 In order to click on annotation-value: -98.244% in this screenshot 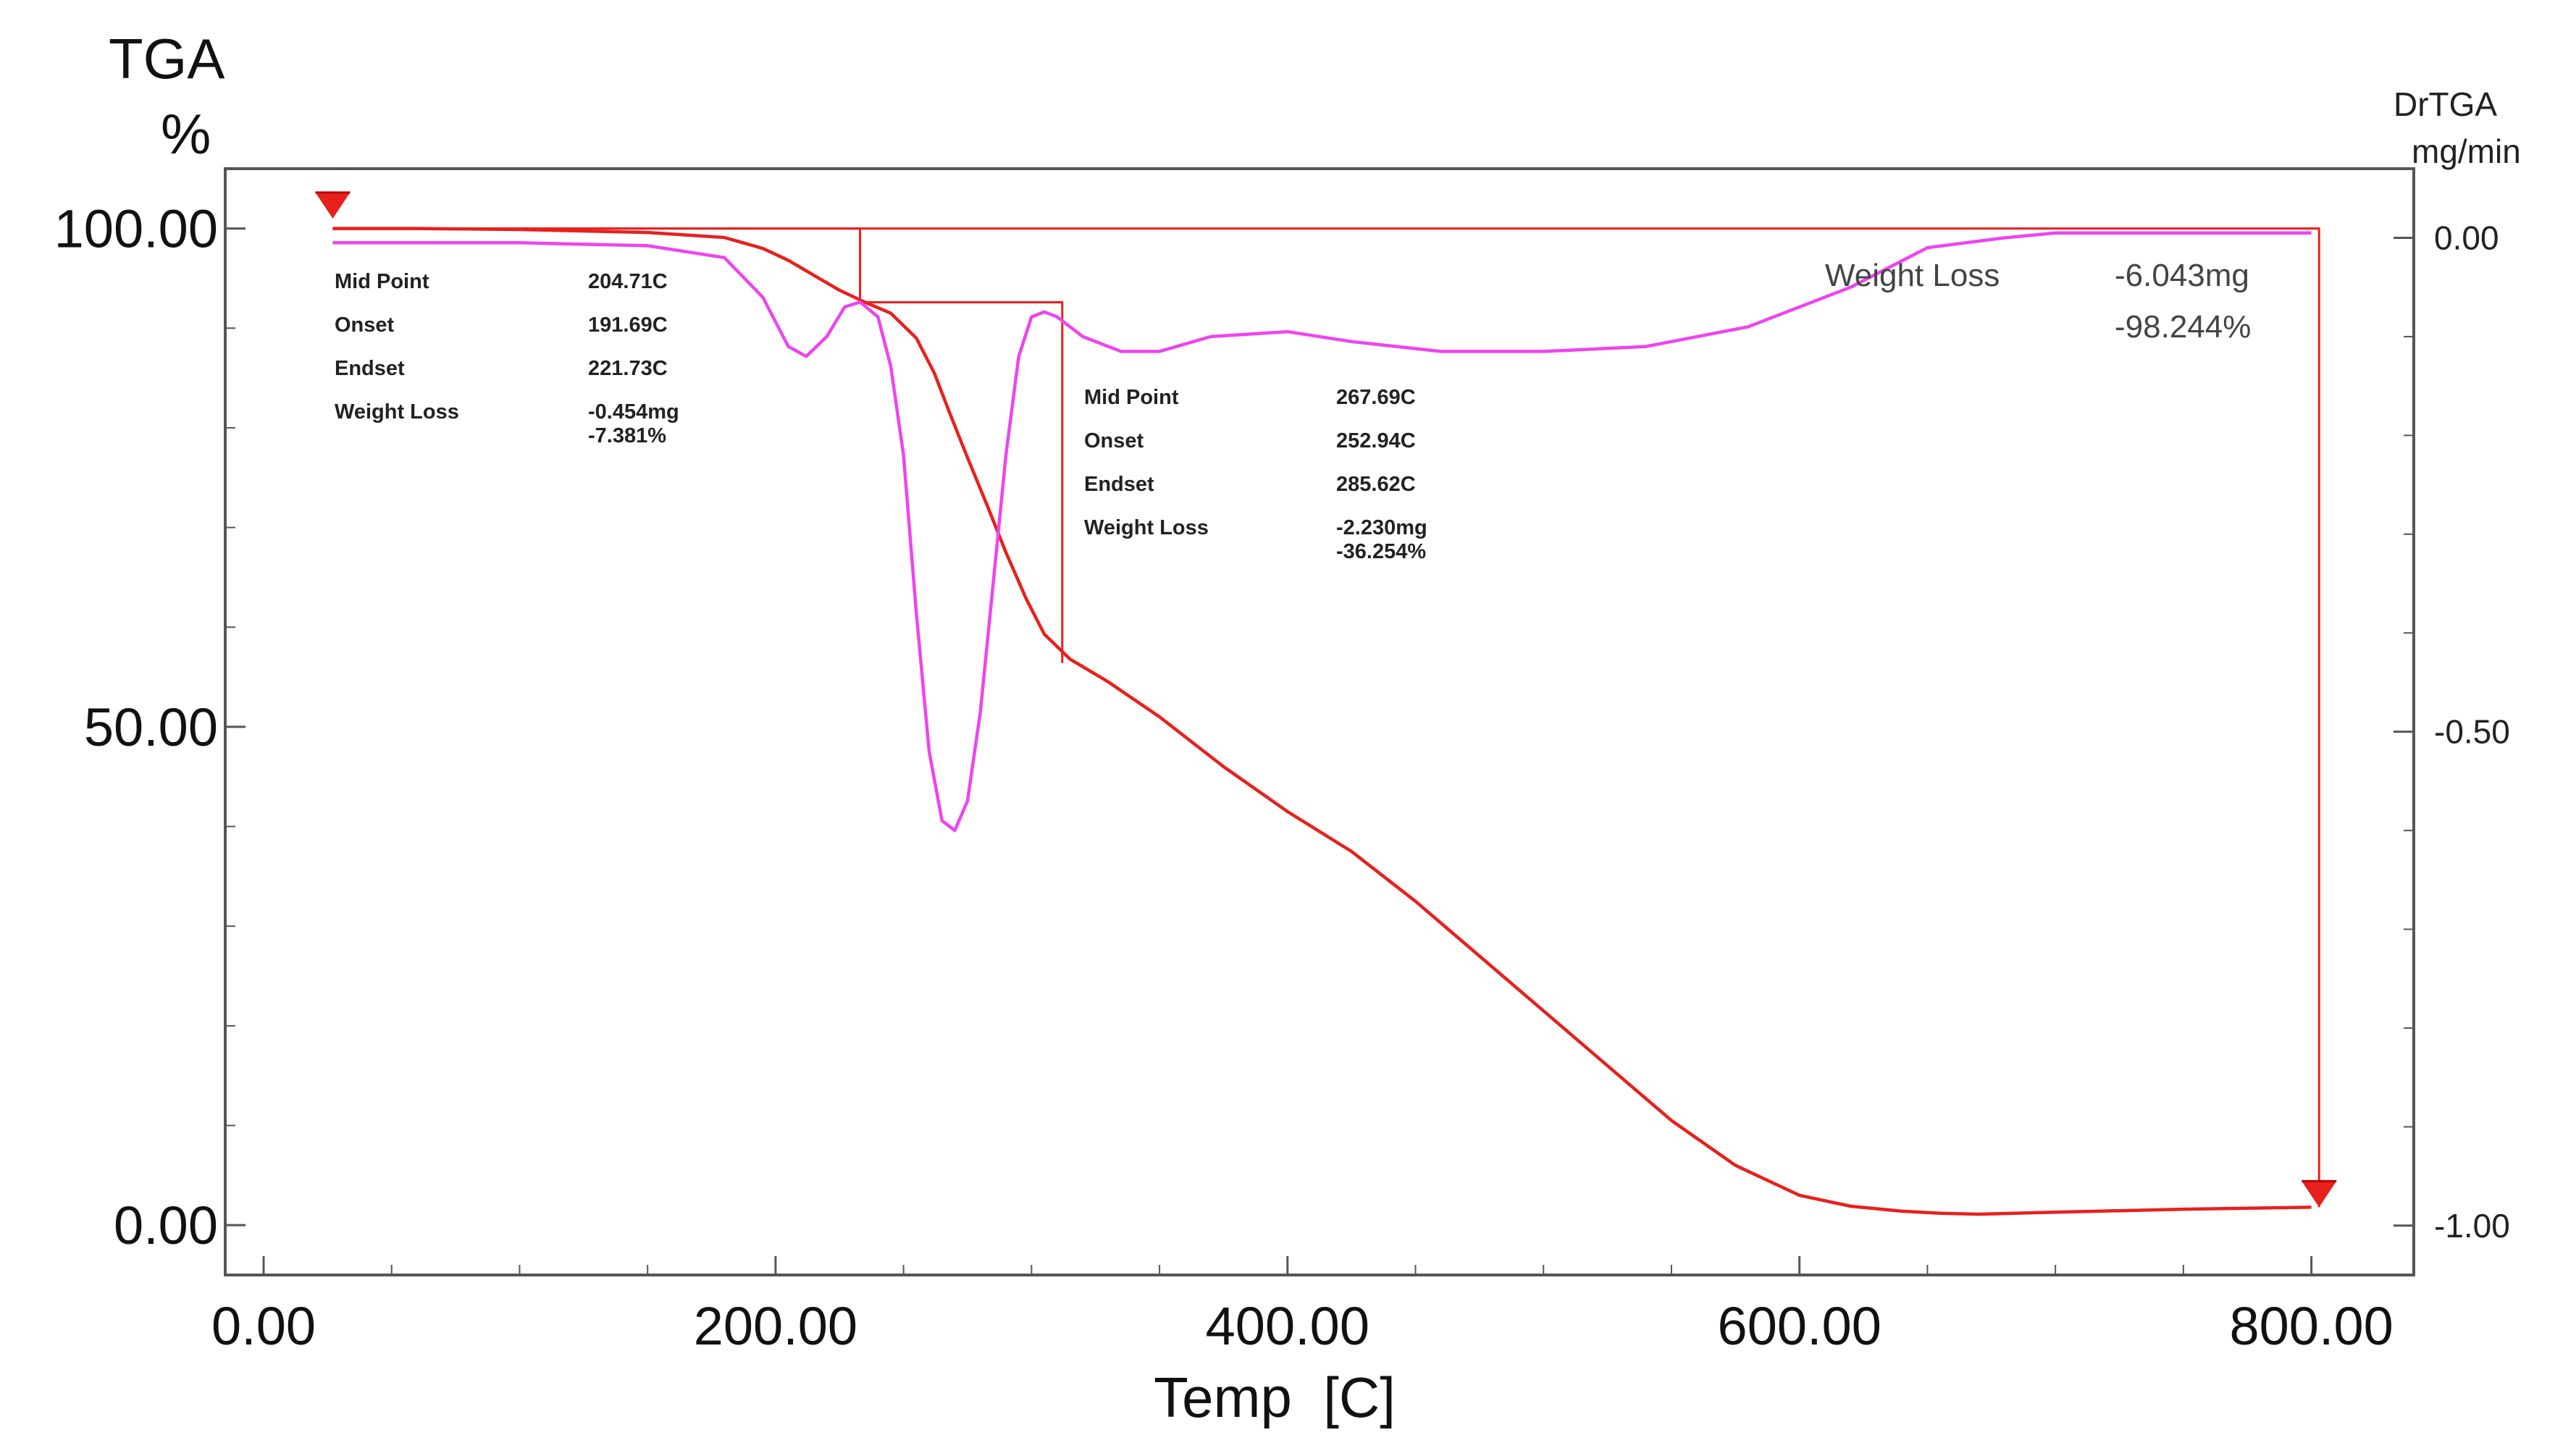, I will do `click(2183, 327)`.